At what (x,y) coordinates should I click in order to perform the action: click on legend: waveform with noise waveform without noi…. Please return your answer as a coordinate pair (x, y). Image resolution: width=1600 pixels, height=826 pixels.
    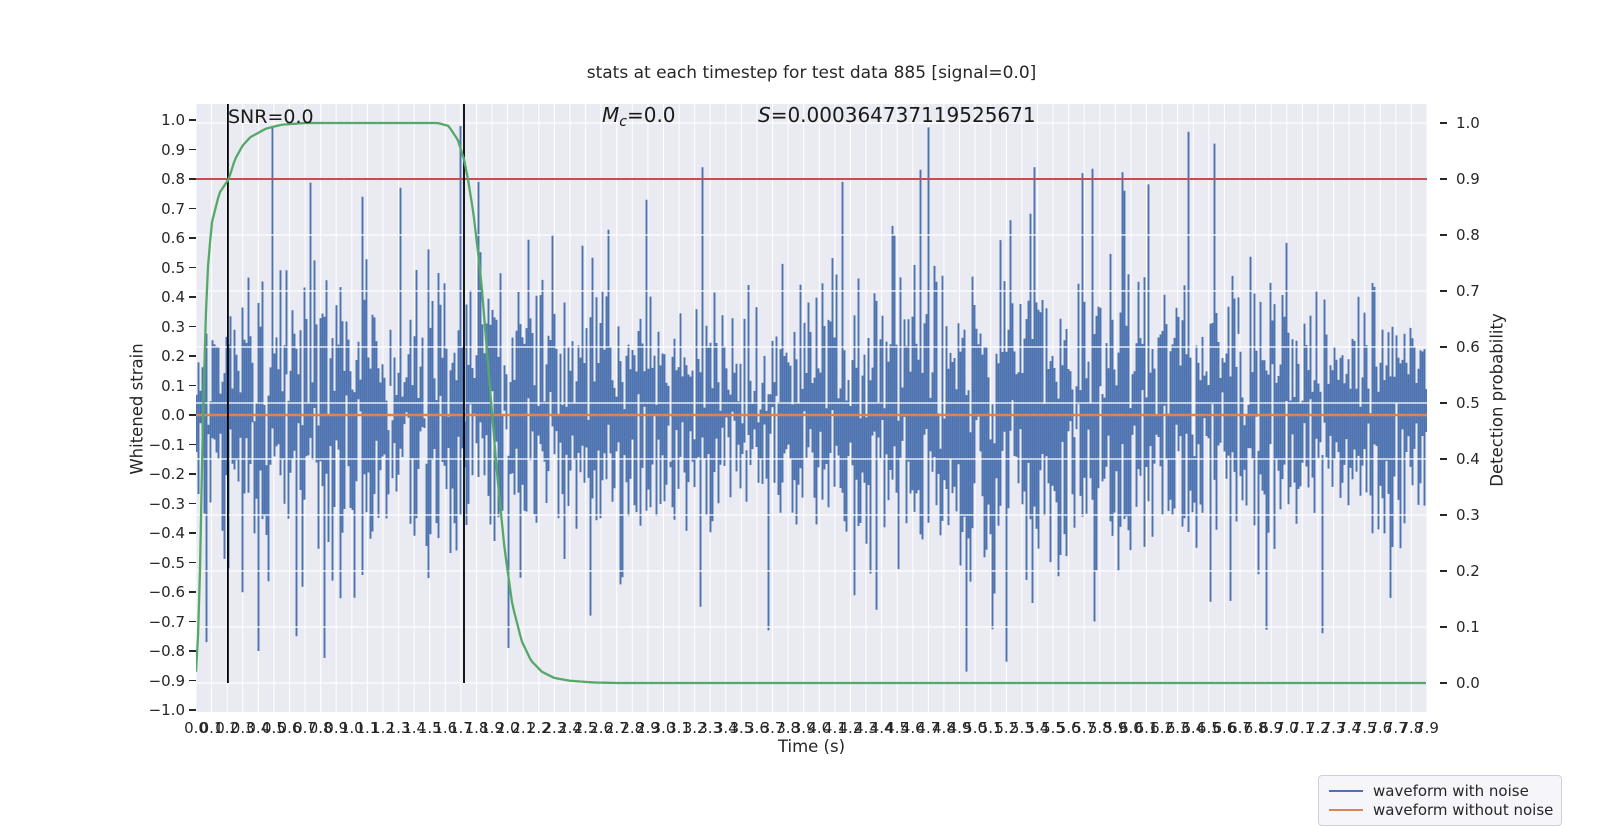
    Looking at the image, I should click on (1440, 800).